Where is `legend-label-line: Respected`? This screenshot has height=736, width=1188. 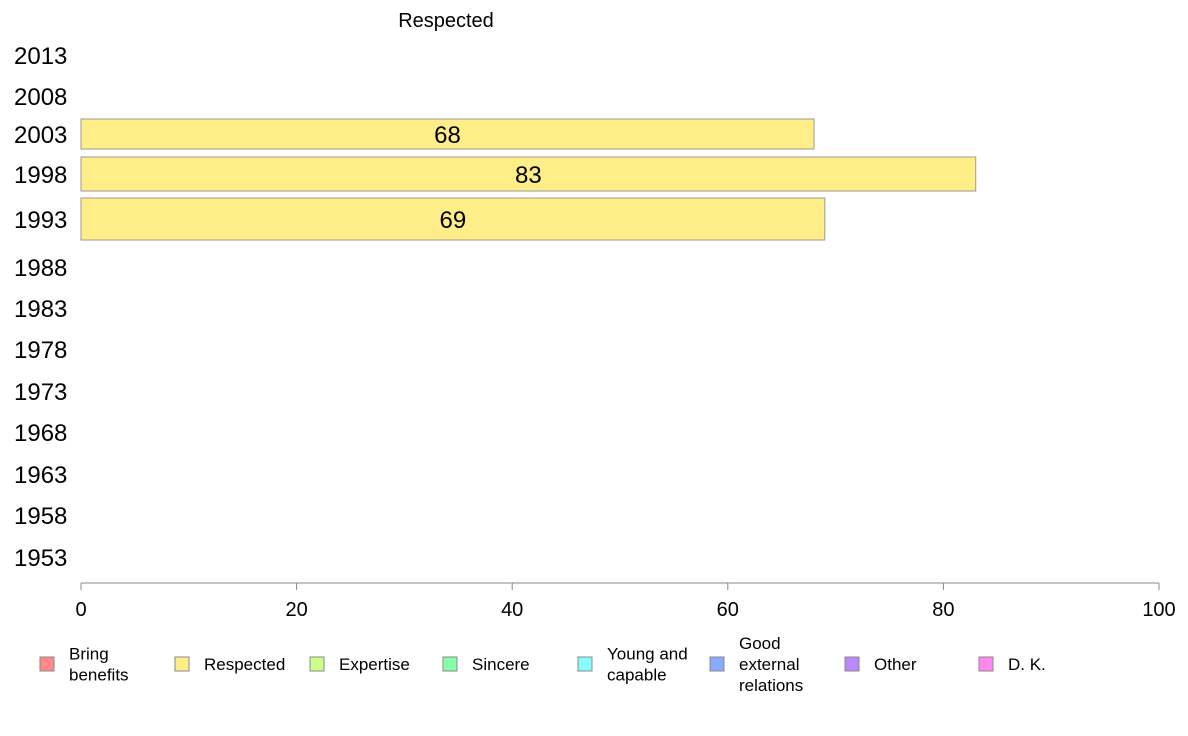
legend-label-line: Respected is located at coordinates (244, 664).